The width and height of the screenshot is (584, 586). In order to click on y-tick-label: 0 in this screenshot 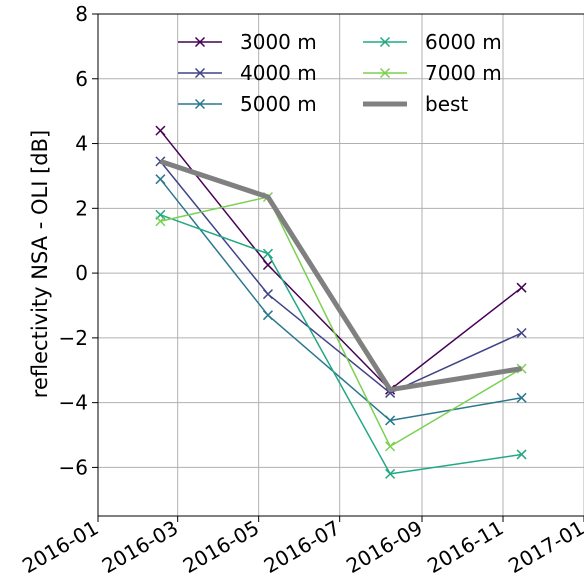, I will do `click(81, 273)`.